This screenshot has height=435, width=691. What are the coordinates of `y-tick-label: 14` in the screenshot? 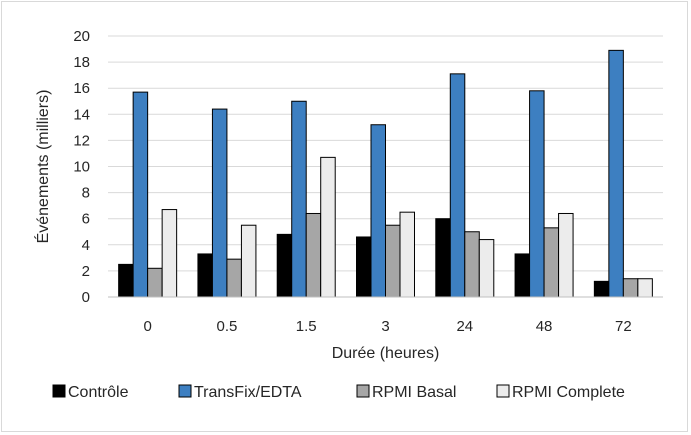 It's located at (81, 114).